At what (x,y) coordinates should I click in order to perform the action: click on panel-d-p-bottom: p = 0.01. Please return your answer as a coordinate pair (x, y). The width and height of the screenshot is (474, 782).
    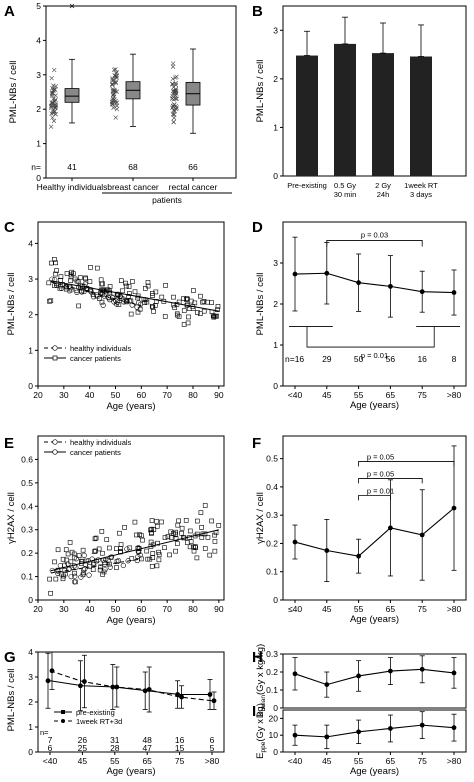
    Looking at the image, I should click on (374, 355).